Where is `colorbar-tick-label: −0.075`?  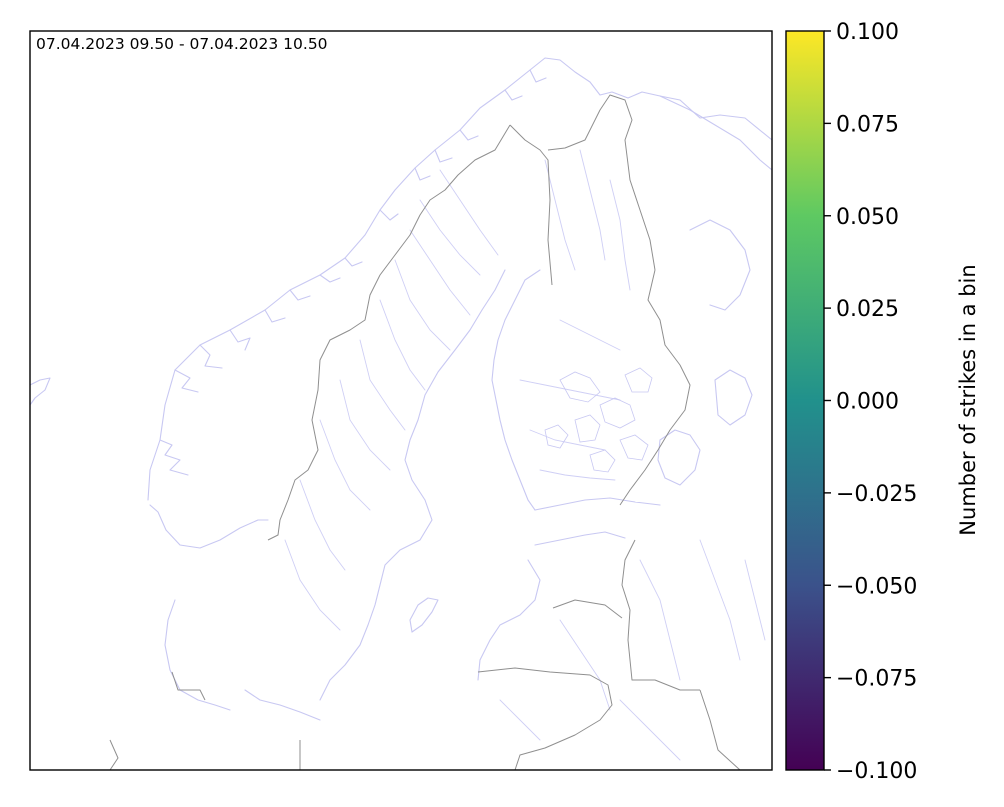
colorbar-tick-label: −0.075 is located at coordinates (876, 679).